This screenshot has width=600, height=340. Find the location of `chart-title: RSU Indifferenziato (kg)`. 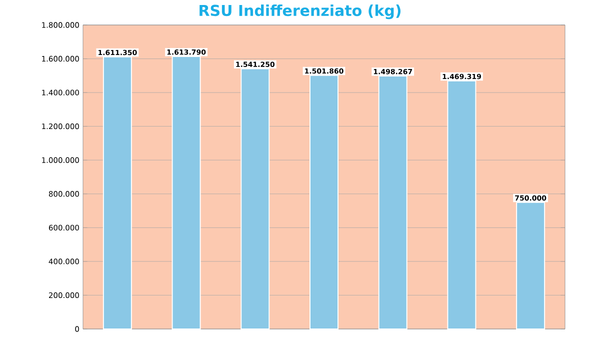

chart-title: RSU Indifferenziato (kg) is located at coordinates (300, 12).